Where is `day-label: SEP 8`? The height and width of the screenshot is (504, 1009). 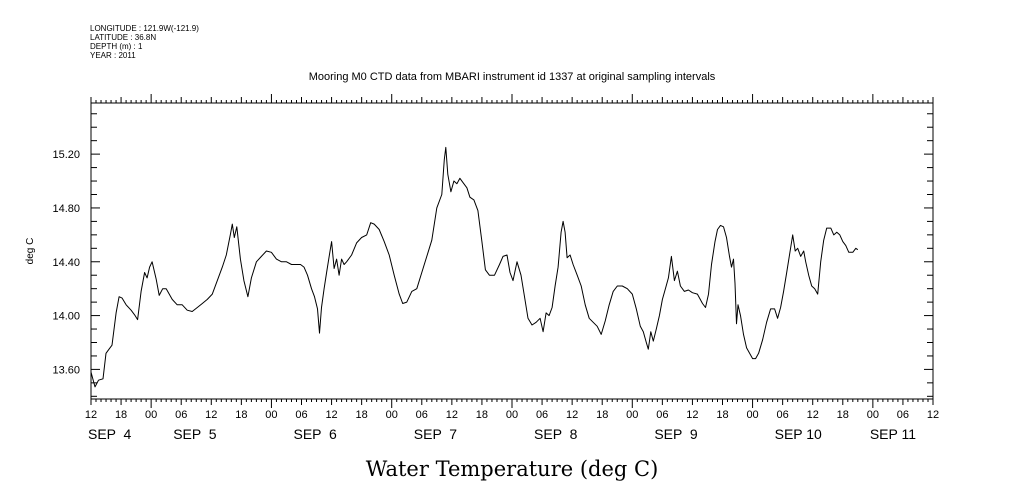
day-label: SEP 8 is located at coordinates (556, 434).